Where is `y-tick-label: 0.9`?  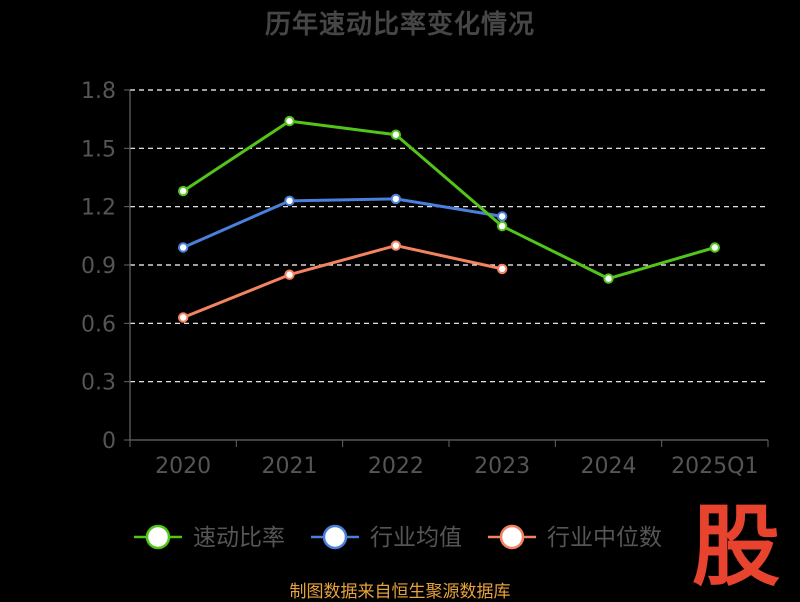 y-tick-label: 0.9 is located at coordinates (98, 266).